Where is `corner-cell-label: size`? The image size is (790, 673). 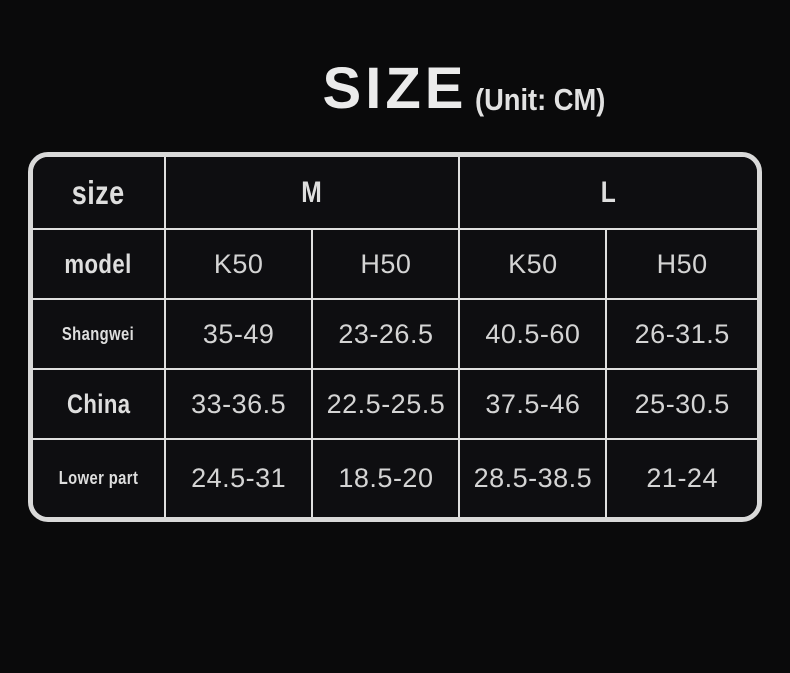 corner-cell-label: size is located at coordinates (98, 192).